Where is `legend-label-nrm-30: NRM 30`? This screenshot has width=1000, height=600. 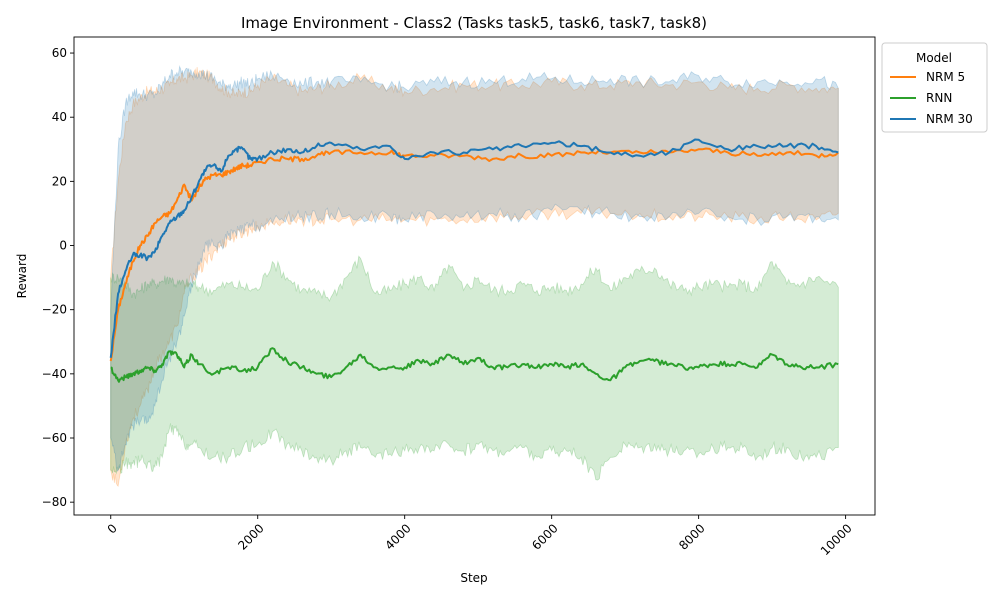
legend-label-nrm-30: NRM 30 is located at coordinates (949, 119).